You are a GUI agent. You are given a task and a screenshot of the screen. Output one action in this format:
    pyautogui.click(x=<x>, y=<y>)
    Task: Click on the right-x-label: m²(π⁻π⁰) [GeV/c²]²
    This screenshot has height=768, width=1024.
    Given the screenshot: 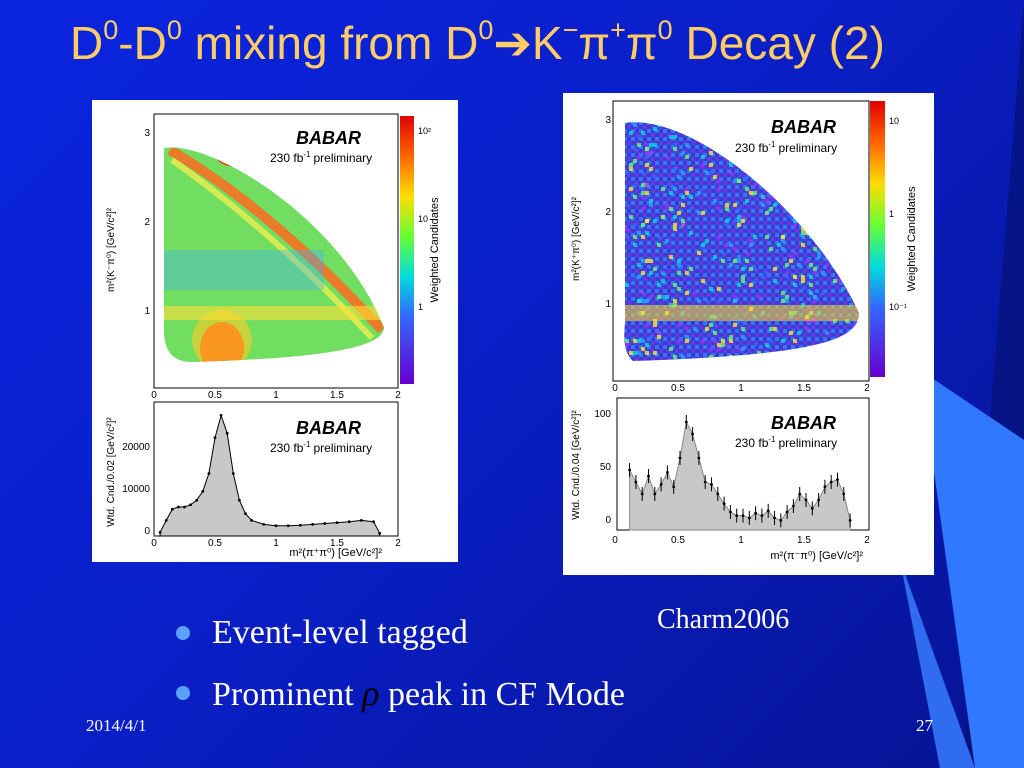 What is the action you would take?
    pyautogui.click(x=816, y=556)
    